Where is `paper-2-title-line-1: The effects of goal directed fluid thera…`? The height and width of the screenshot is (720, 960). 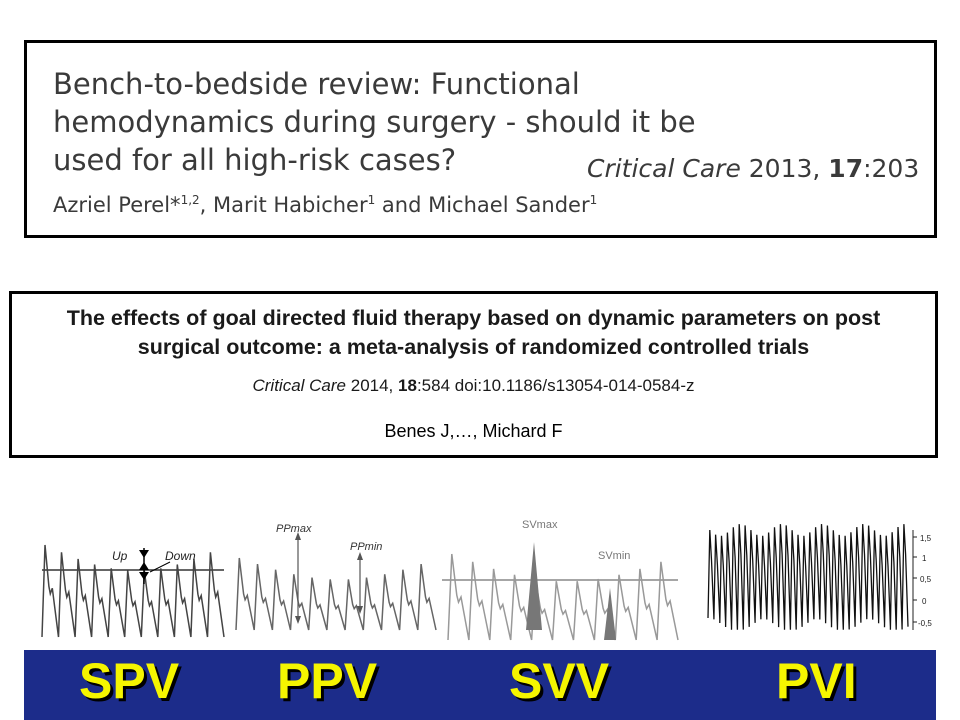
paper-2-title-line-1: The effects of goal directed fluid thera… is located at coordinates (473, 318).